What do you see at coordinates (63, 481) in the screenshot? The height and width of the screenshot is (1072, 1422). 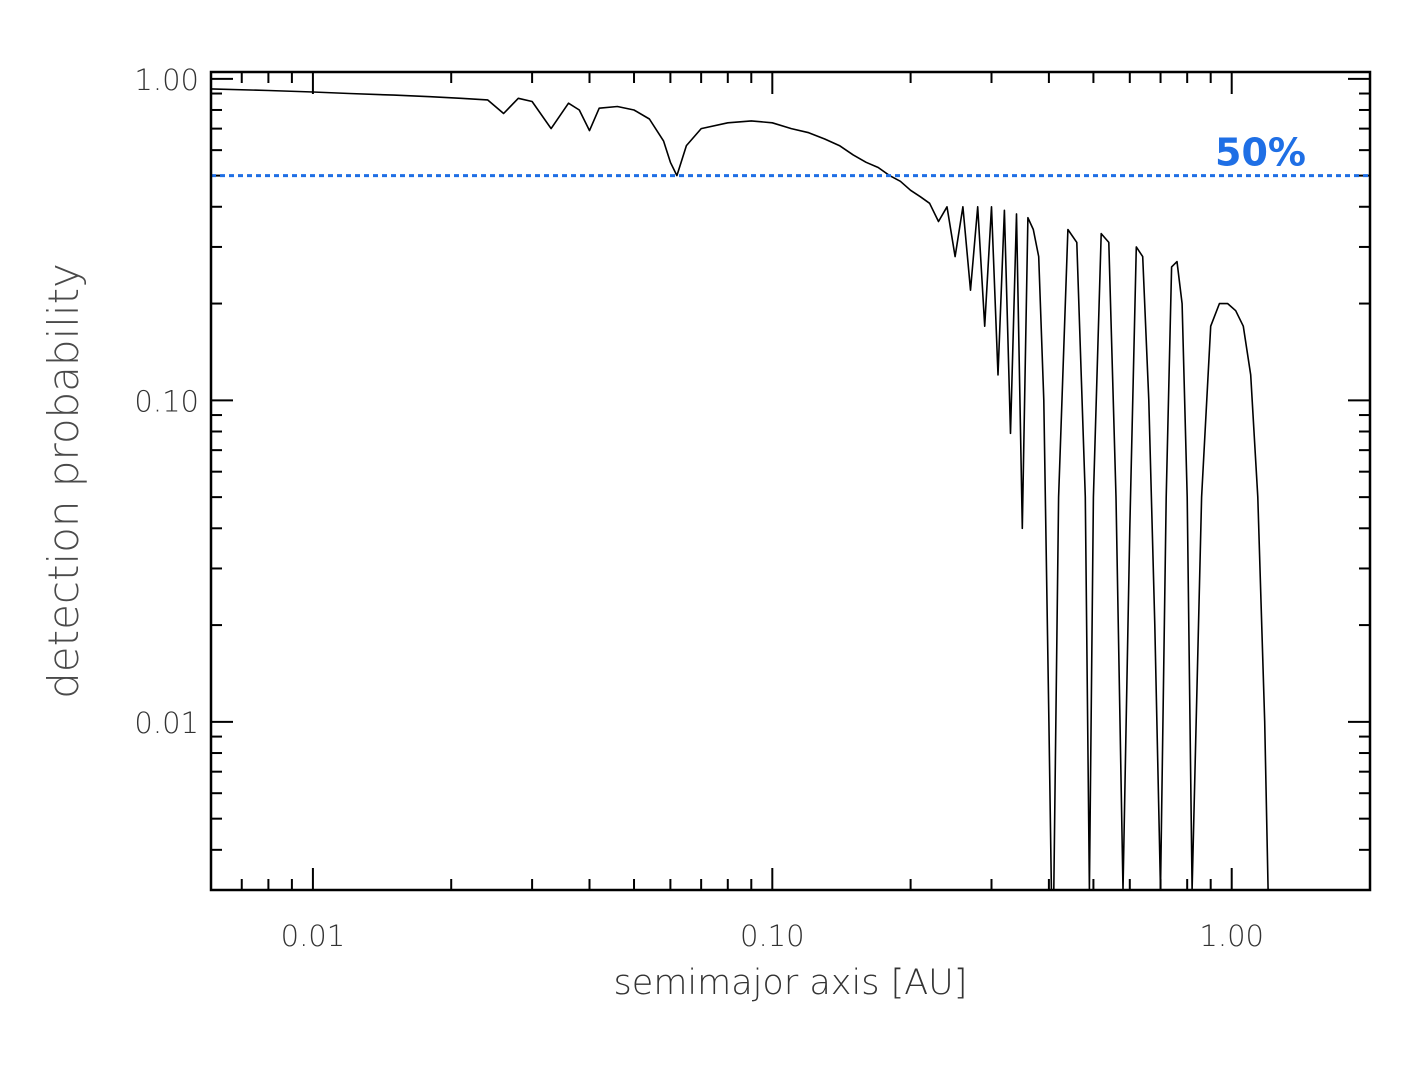 I see `y-axis-label: detection probability` at bounding box center [63, 481].